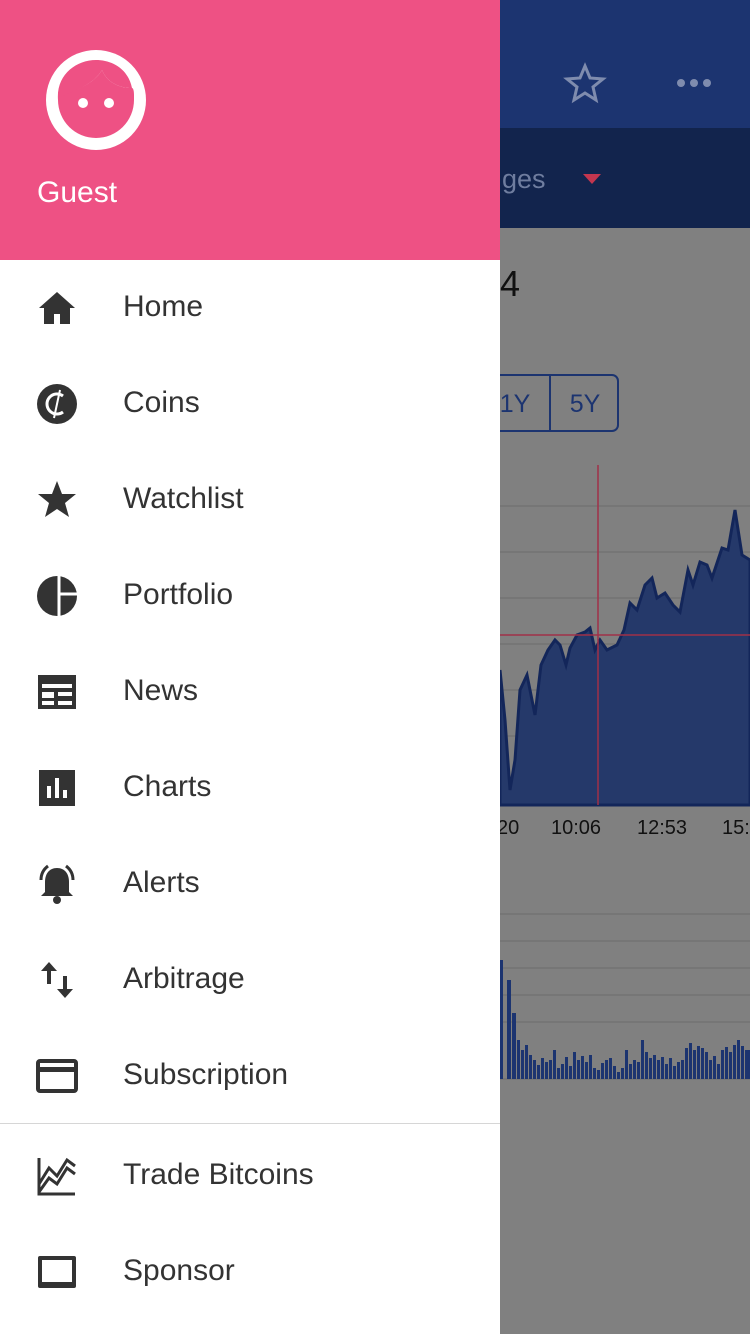  I want to click on menu-item: Portfolio, so click(250, 596).